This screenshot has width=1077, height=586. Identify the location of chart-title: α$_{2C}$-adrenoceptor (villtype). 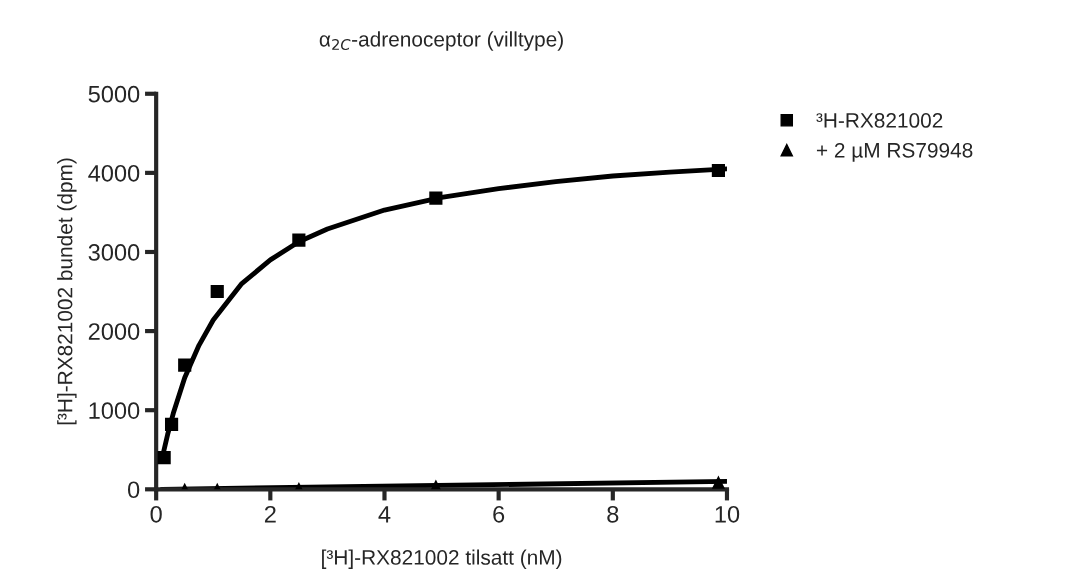
(441, 41).